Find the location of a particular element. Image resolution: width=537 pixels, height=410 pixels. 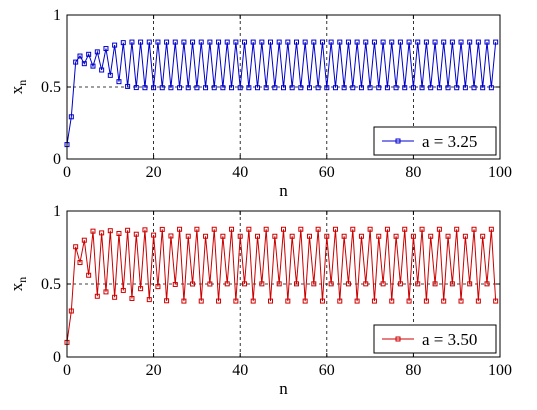

x-tick-label: 100 is located at coordinates (500, 370).